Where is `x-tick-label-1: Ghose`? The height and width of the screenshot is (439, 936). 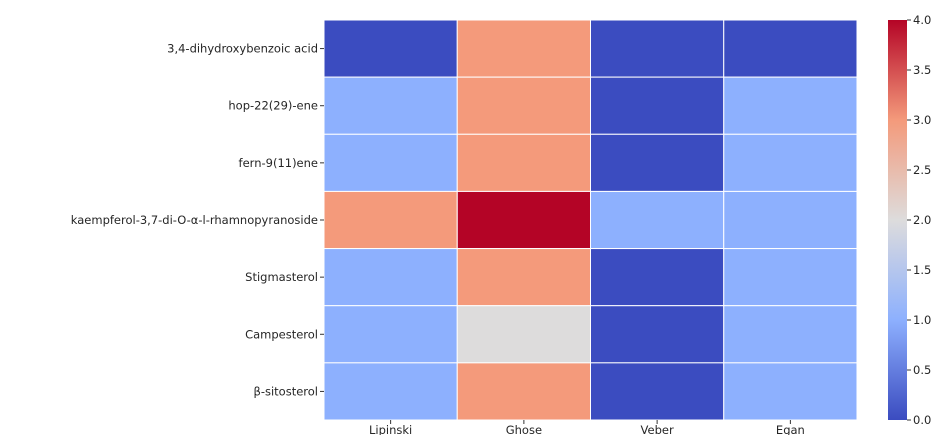 x-tick-label-1: Ghose is located at coordinates (524, 429).